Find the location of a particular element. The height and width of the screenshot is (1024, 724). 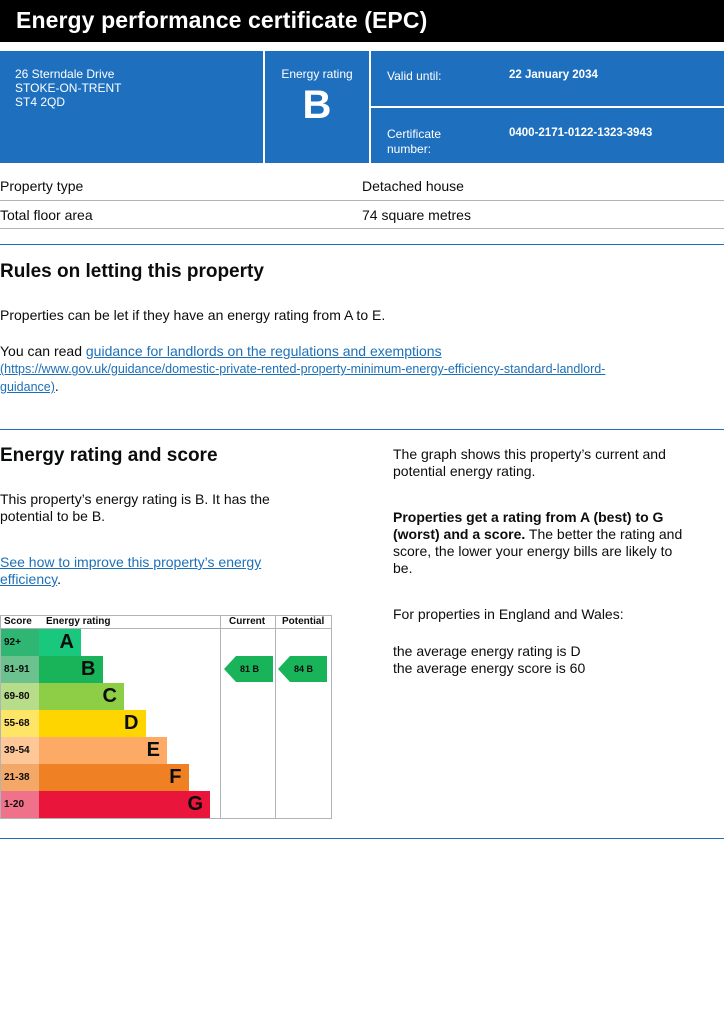

chart-divider-potential is located at coordinates (275, 717).